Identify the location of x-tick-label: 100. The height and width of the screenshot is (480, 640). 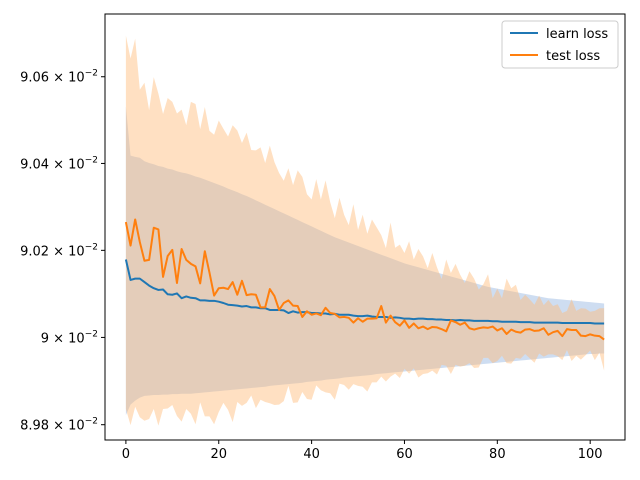
(590, 454).